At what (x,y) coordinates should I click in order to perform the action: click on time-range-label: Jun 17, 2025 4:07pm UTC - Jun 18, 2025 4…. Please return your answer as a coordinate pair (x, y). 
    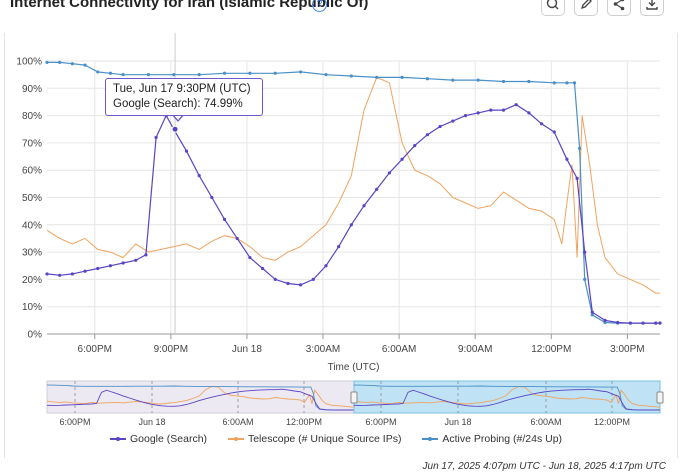
    Looking at the image, I should click on (544, 466).